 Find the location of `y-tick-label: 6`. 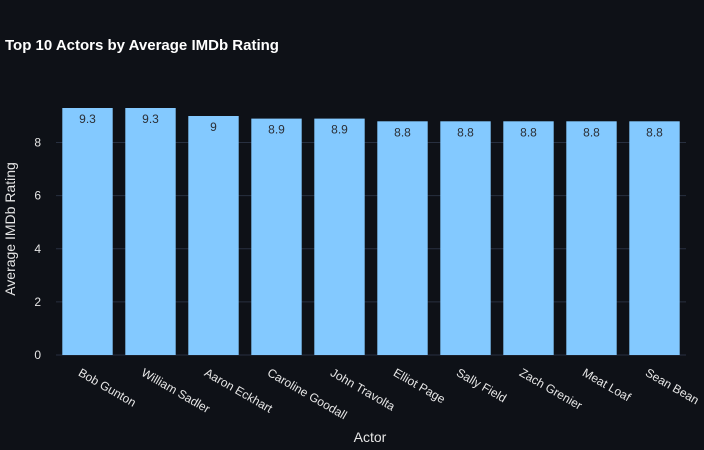

y-tick-label: 6 is located at coordinates (37, 196).